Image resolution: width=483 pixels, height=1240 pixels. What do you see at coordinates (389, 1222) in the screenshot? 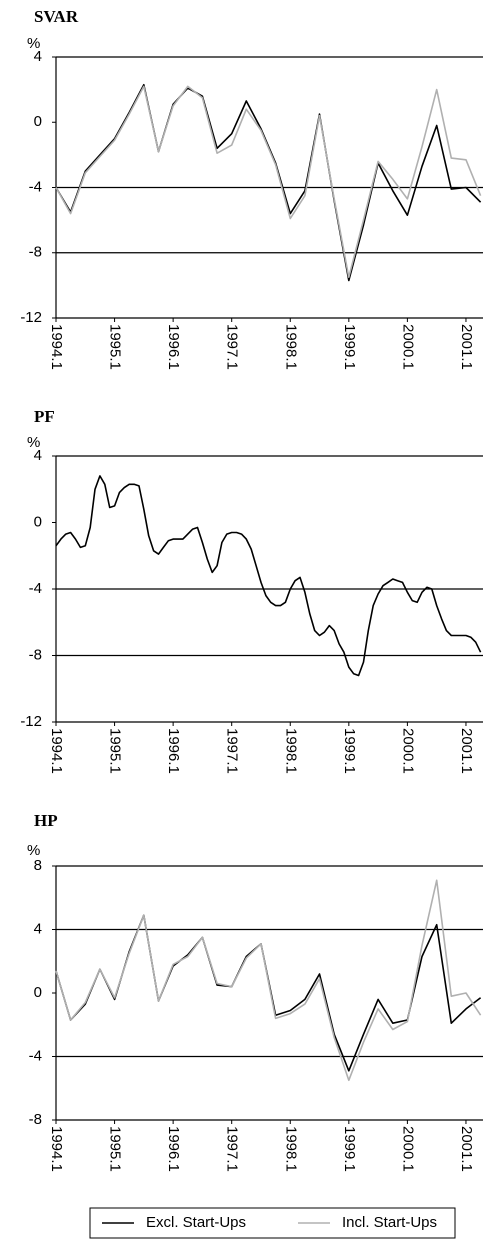
I see `legend-label: Incl. Start-Ups` at bounding box center [389, 1222].